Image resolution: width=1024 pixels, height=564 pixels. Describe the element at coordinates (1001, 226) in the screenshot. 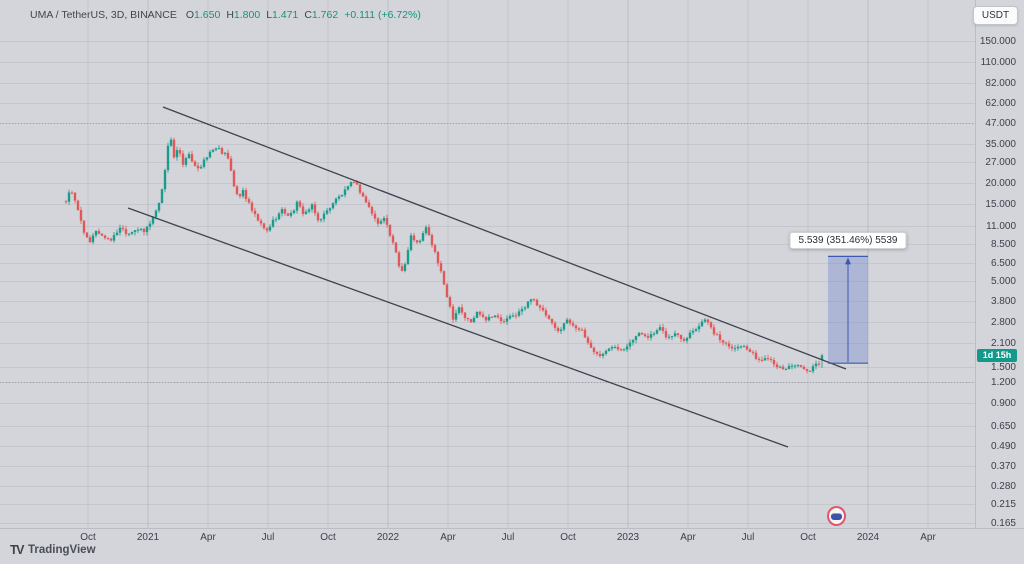

I see `price-axis-label: 11.000` at that location.